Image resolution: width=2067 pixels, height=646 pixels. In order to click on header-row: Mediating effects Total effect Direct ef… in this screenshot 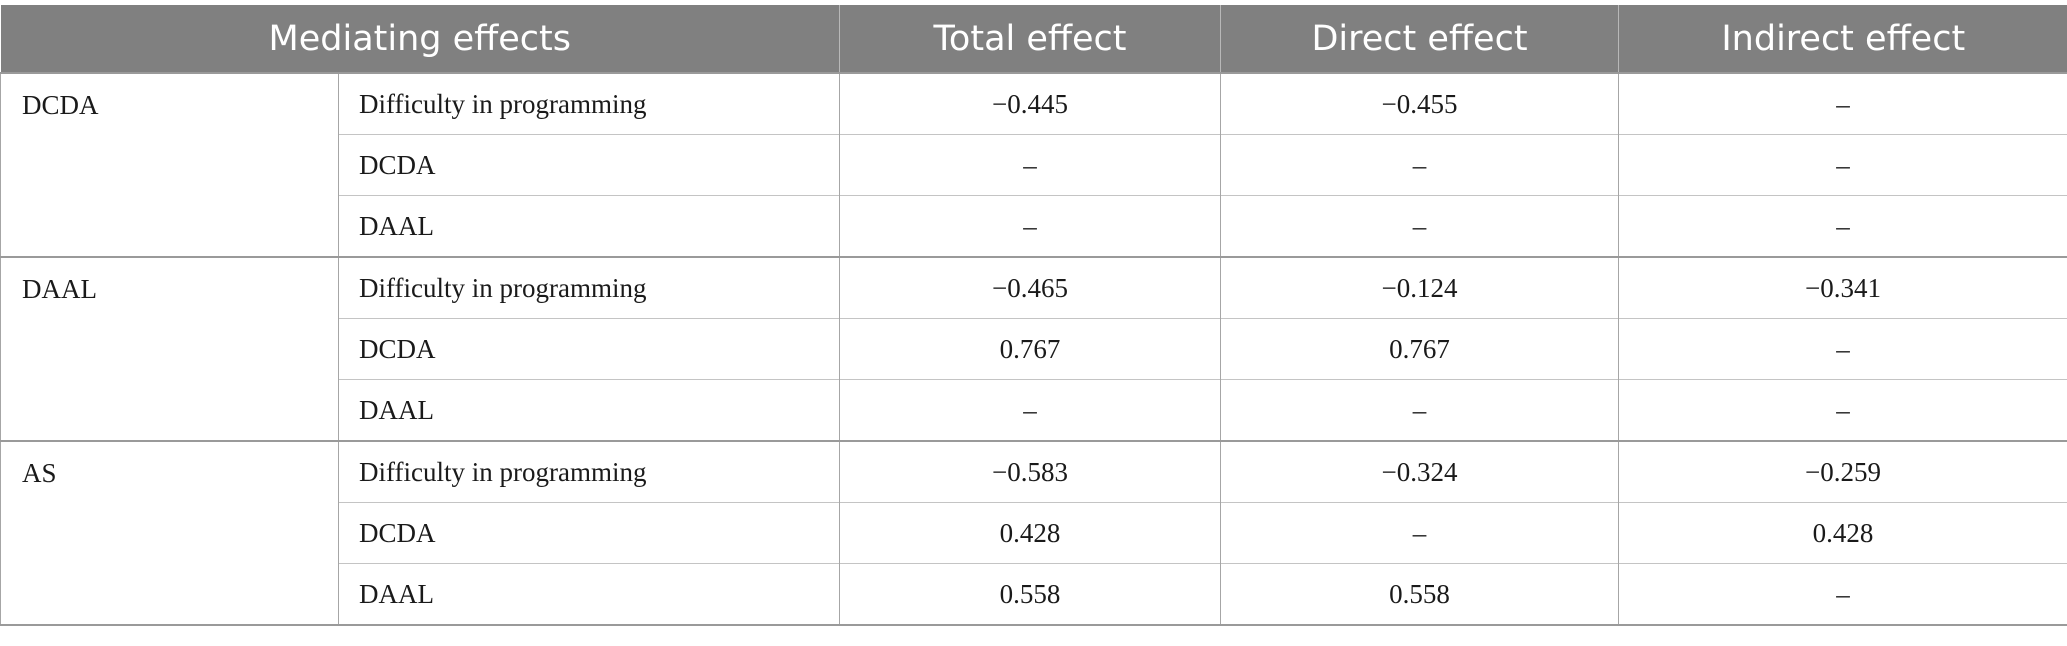, I will do `click(1033, 39)`.